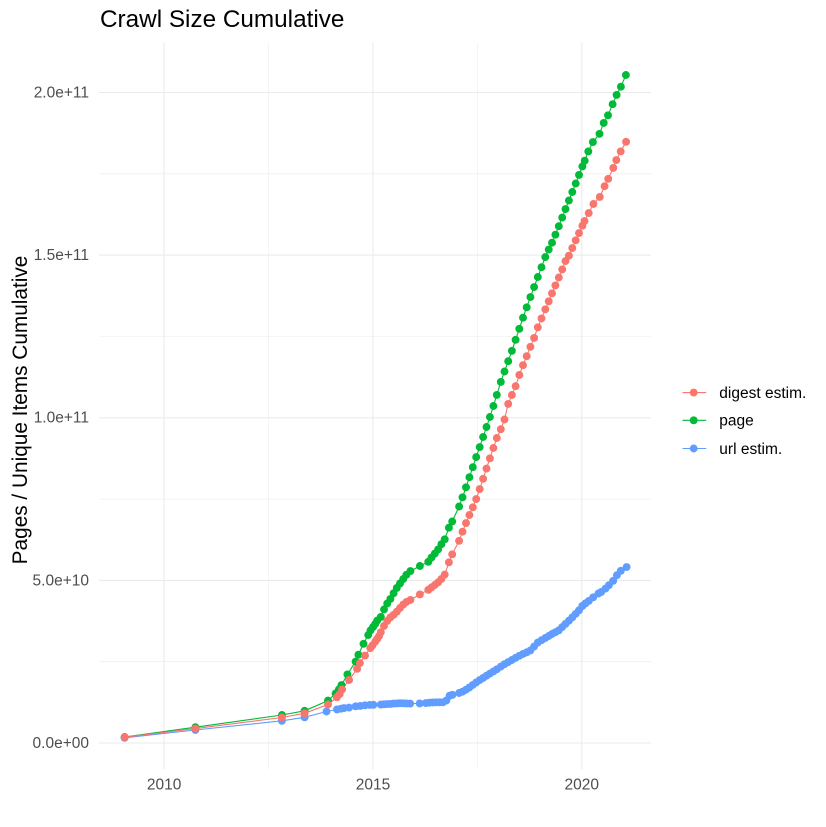 The height and width of the screenshot is (827, 826). I want to click on svg-text: Crawl Size Cumulative, so click(222, 19).